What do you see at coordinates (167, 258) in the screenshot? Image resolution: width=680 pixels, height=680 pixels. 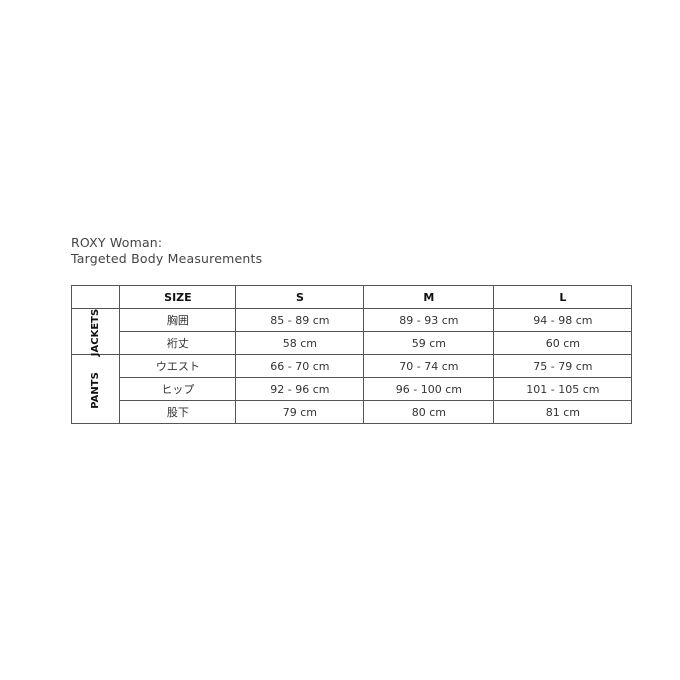 I see `title-line-2: Targeted Body Measurements` at bounding box center [167, 258].